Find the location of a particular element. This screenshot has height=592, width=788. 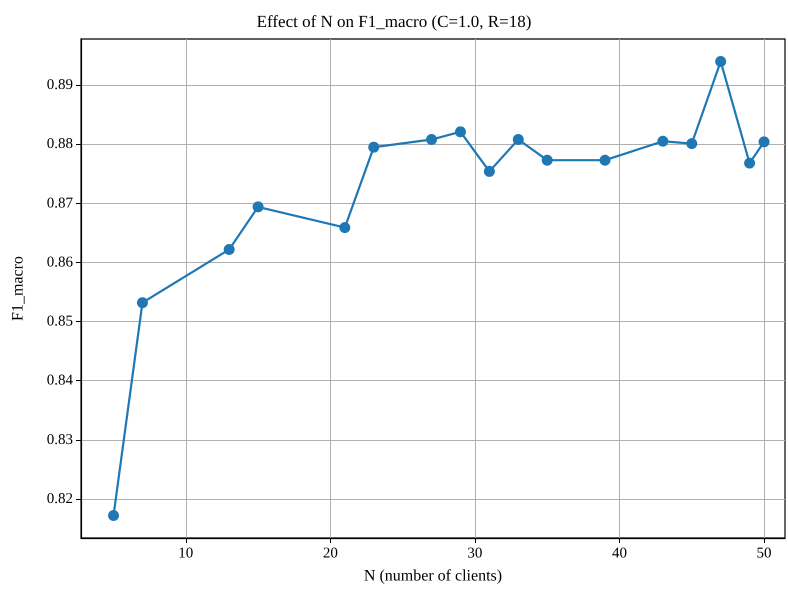

chart-title: Effect of N on F1_macro (C=1.0, R=18) is located at coordinates (394, 21).